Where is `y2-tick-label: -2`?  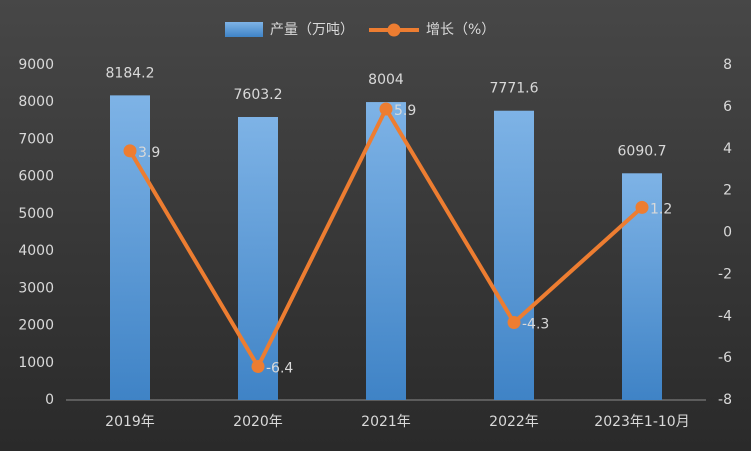
y2-tick-label: -2 is located at coordinates (725, 274).